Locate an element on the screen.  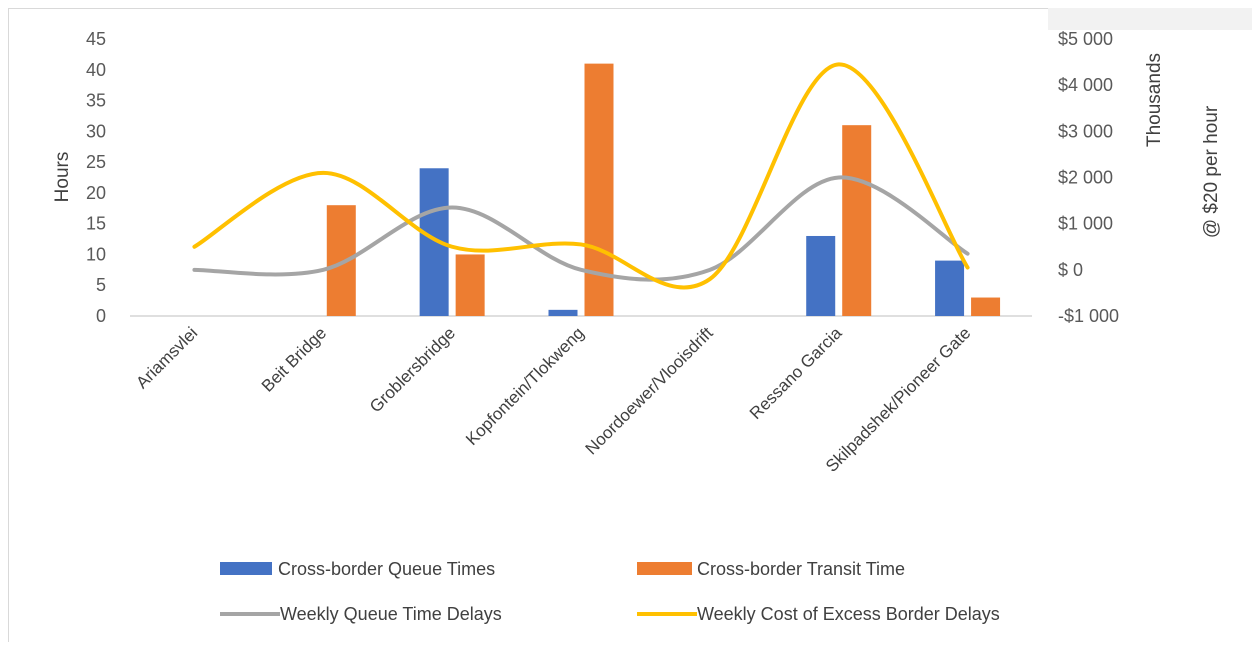
y-tick-label: 30 is located at coordinates (96, 131).